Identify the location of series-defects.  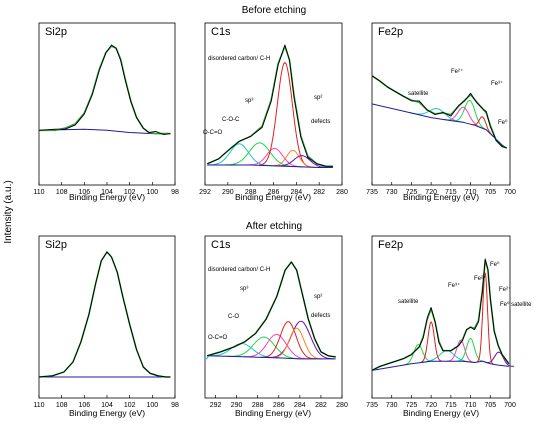
(302, 161).